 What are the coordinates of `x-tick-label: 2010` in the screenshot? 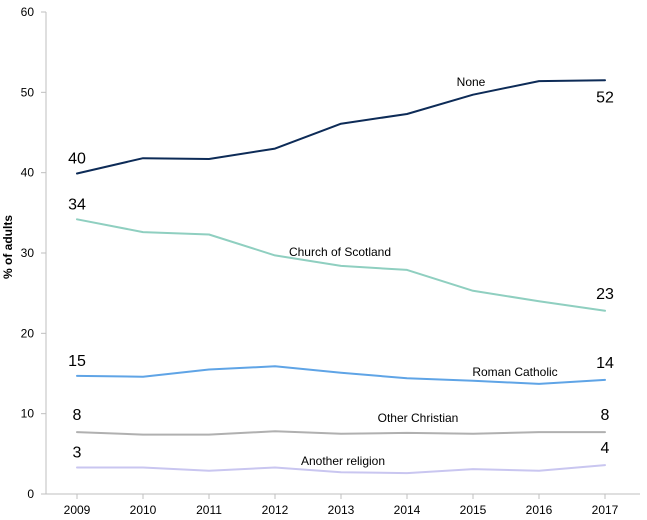 It's located at (143, 510).